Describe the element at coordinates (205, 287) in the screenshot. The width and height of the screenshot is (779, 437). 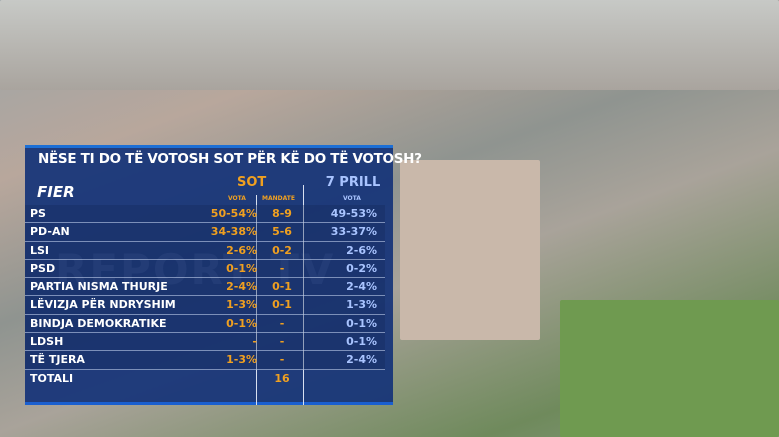
I see `table-row: PARTIA NISMA THURJE 2-4% 0-1 2-4%` at that location.